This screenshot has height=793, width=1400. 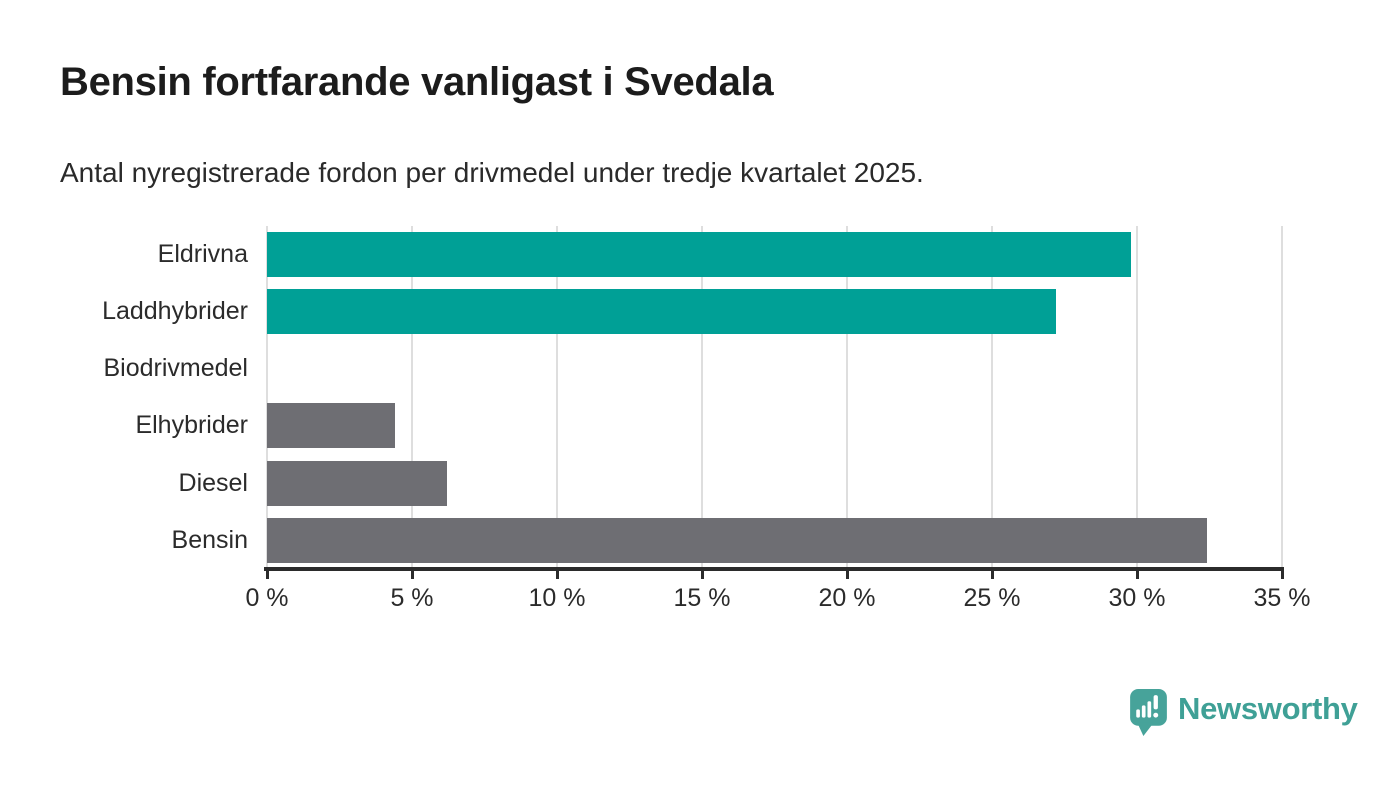 I want to click on newsworthy-logo-icon, so click(x=1148, y=712).